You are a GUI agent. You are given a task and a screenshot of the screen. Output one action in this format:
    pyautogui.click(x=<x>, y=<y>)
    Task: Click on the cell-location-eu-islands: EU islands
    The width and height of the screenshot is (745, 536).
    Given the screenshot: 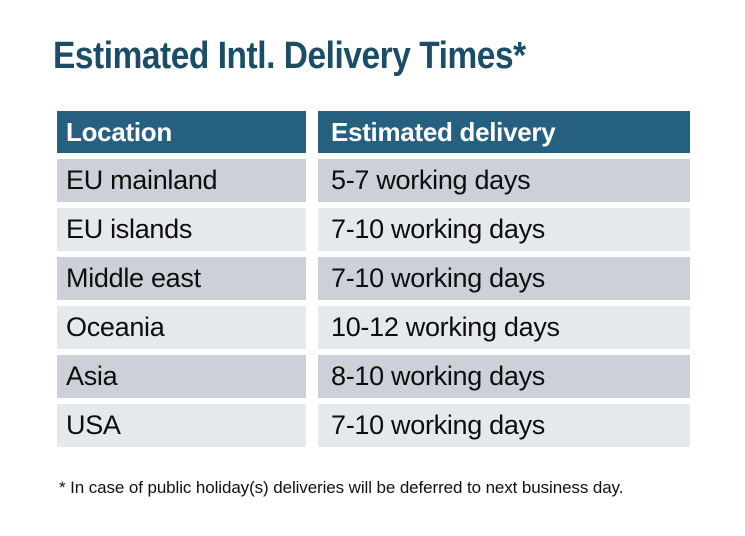 What is the action you would take?
    pyautogui.click(x=181, y=229)
    